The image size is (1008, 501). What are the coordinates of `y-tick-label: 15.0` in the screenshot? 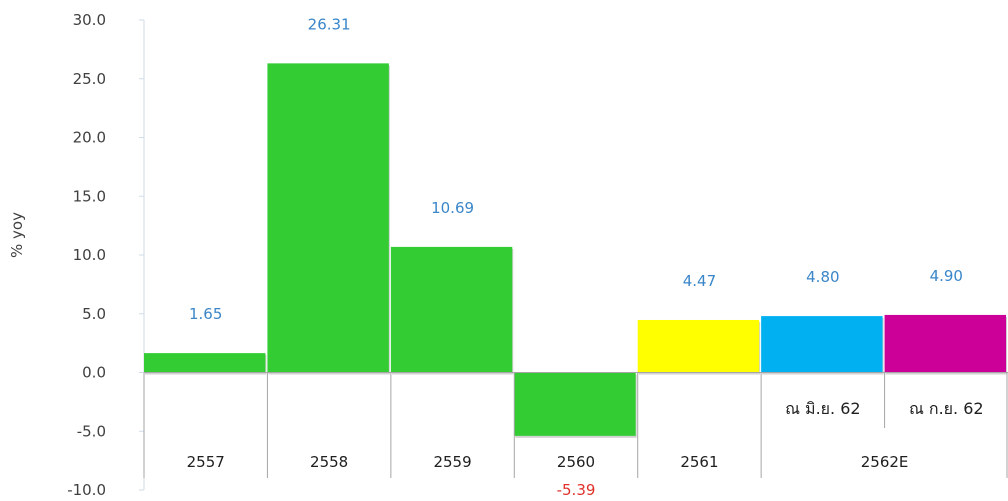 It's located at (89, 196).